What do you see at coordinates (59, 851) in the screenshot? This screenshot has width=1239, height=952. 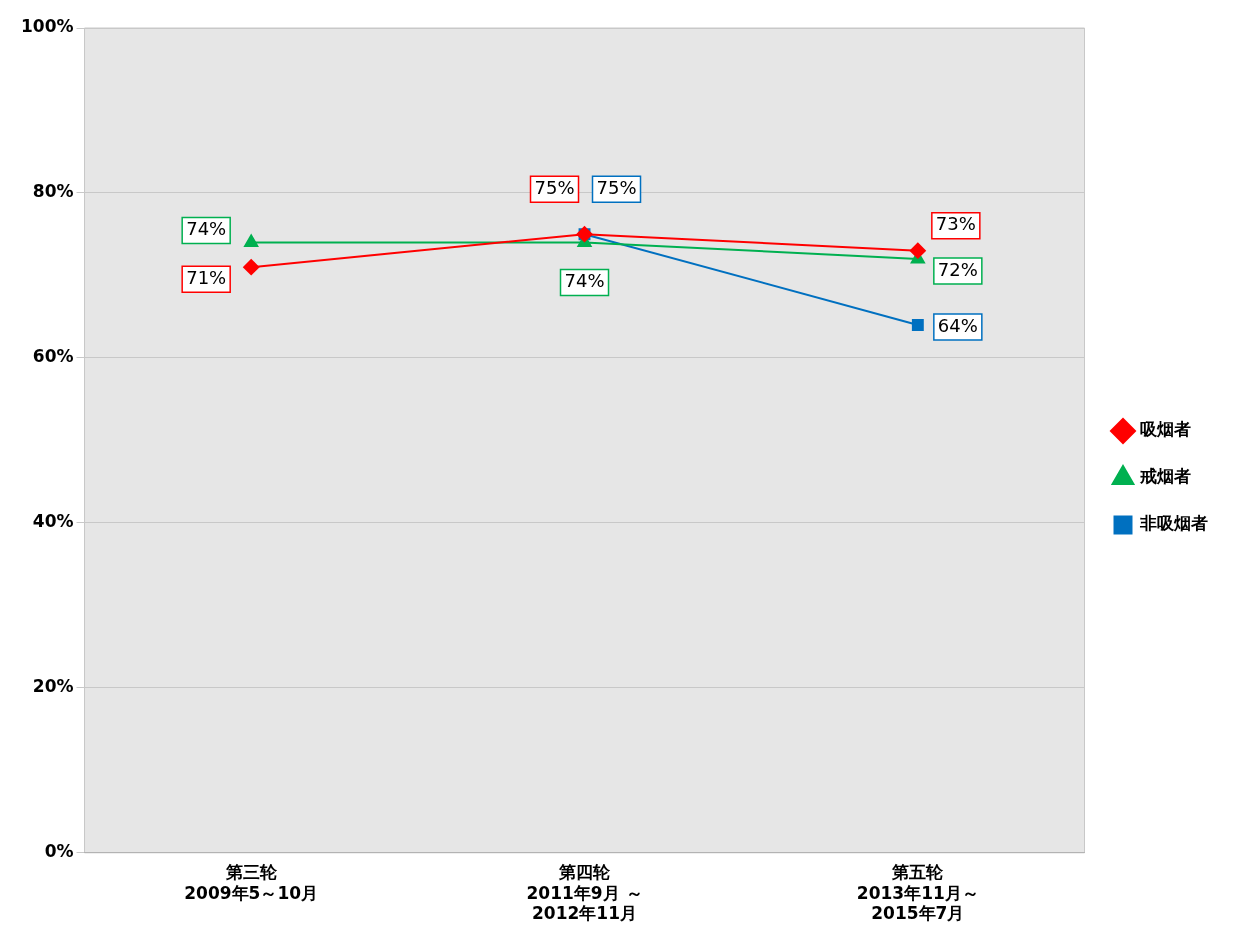 I see `y-tick-label: 0%` at bounding box center [59, 851].